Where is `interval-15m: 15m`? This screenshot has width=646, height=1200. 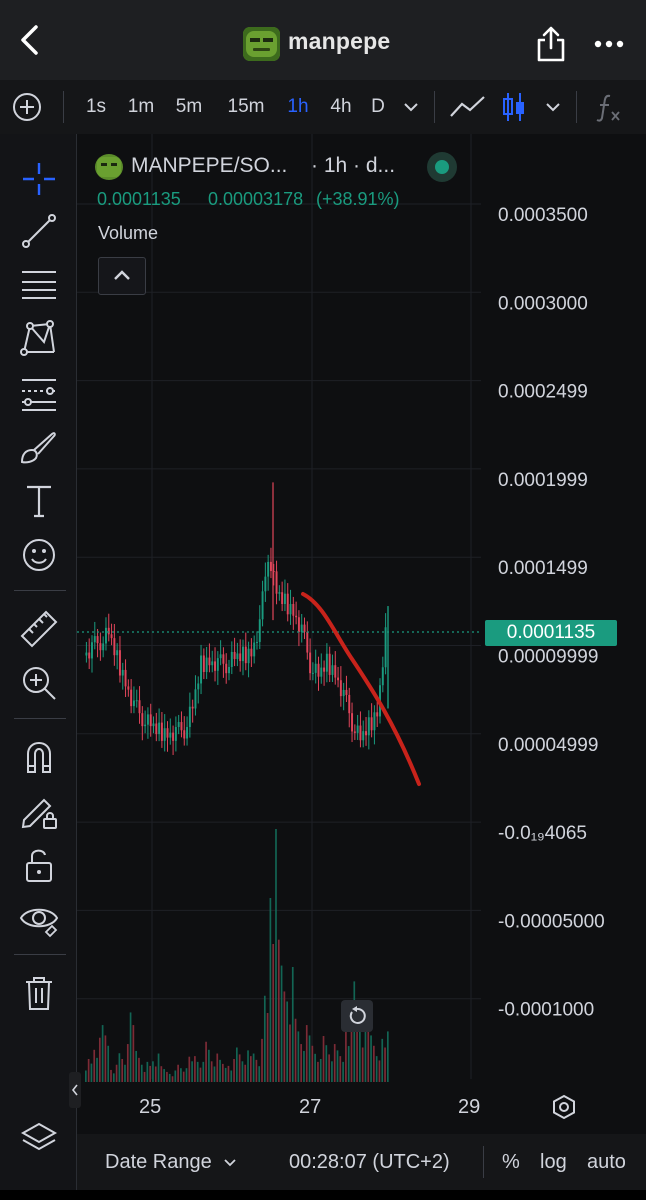
interval-15m: 15m is located at coordinates (246, 106).